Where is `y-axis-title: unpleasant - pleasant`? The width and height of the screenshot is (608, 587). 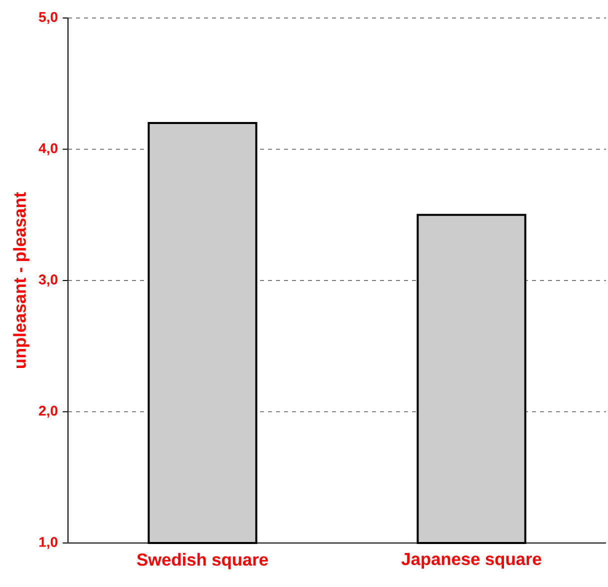
y-axis-title: unpleasant - pleasant is located at coordinates (21, 280).